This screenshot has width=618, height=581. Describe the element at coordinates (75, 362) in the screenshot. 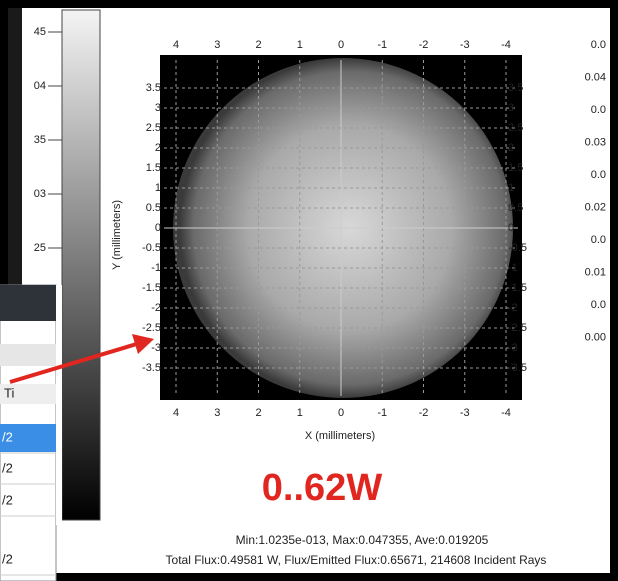

I see `arrow-shaft` at that location.